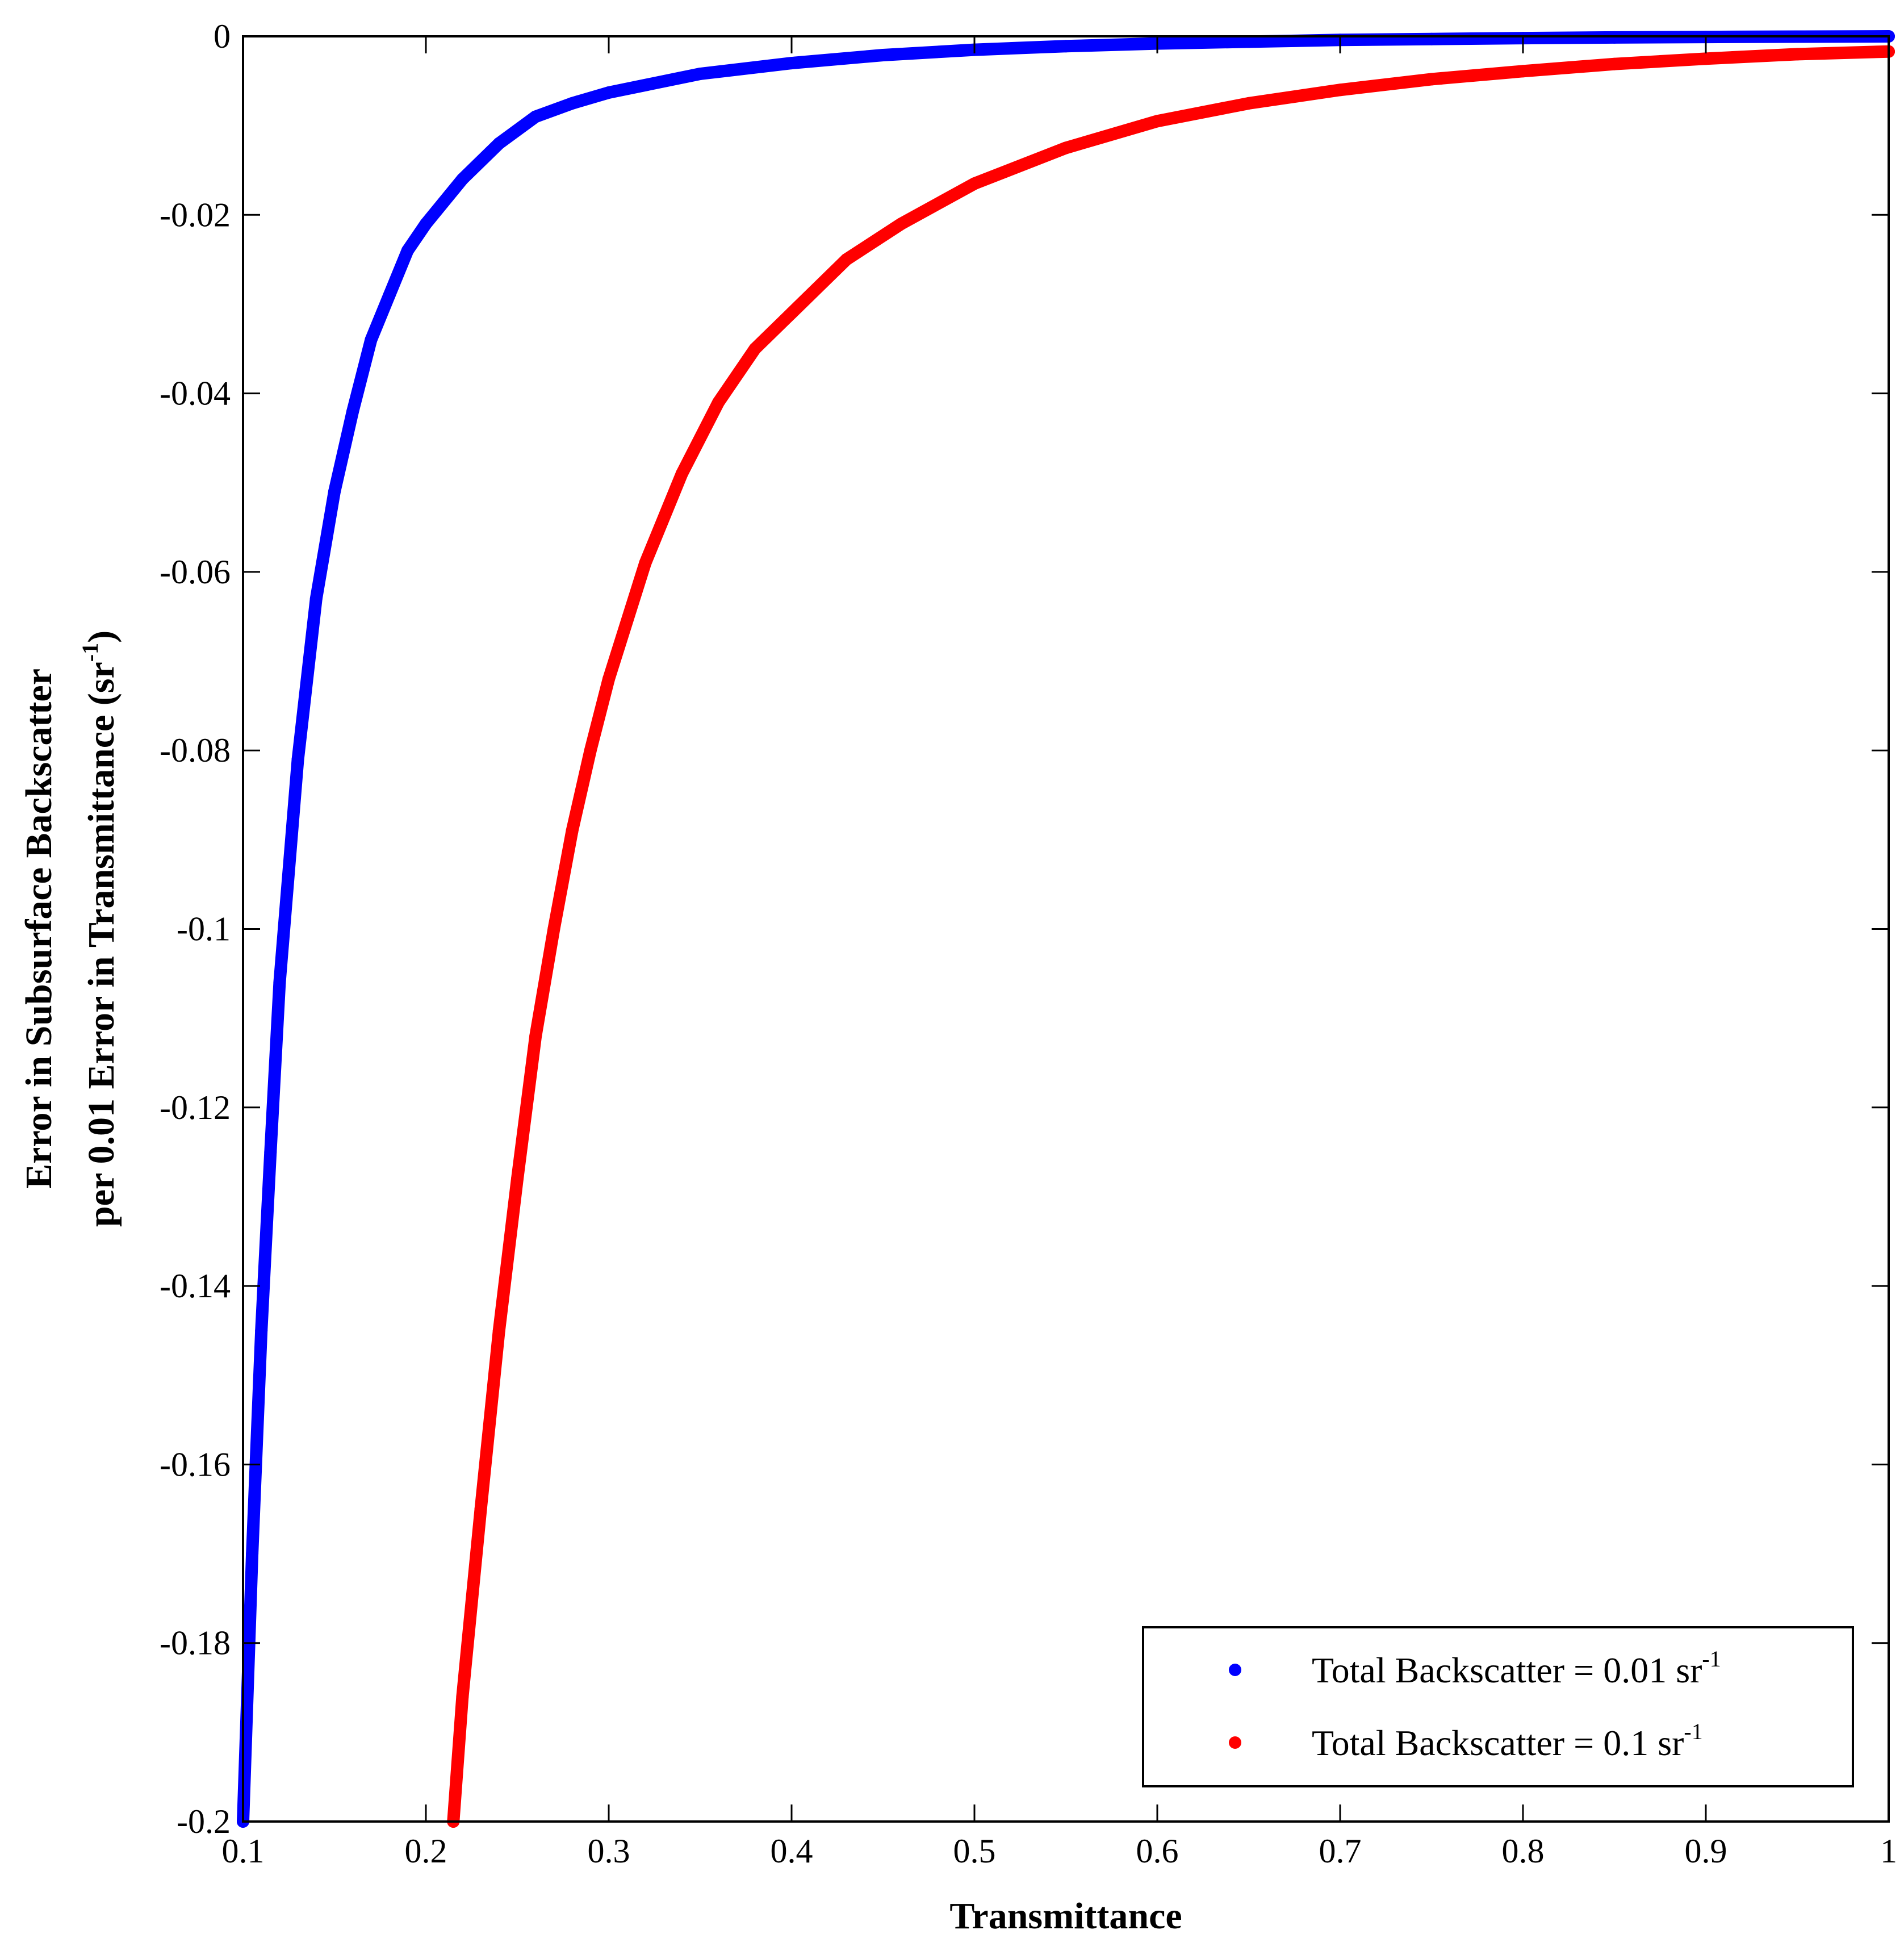 The image size is (1904, 1955). Describe the element at coordinates (1340, 1851) in the screenshot. I see `x-tick-label: 0.7` at that location.